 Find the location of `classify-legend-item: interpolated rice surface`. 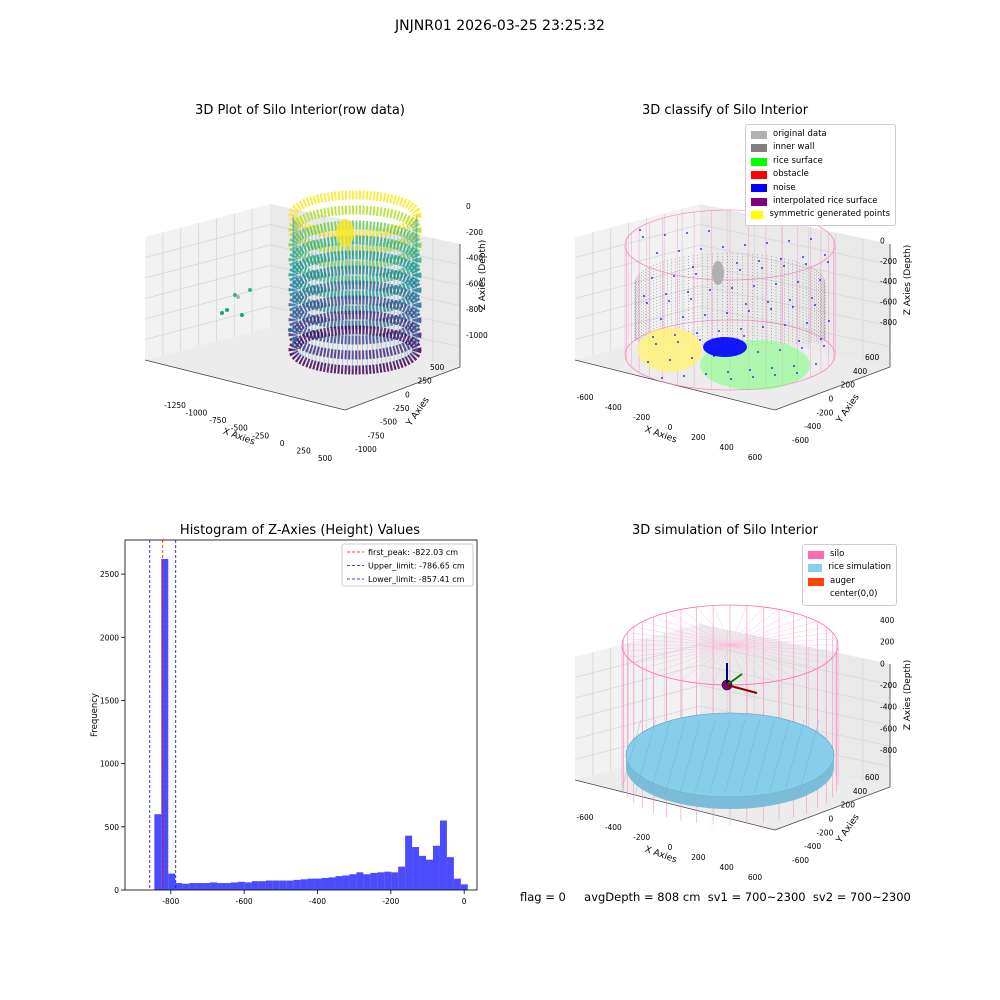

classify-legend-item: interpolated rice surface is located at coordinates (820, 201).